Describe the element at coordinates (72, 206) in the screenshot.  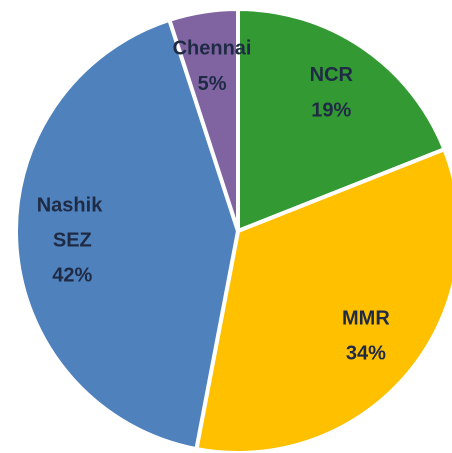
I see `label-line: Nashik` at that location.